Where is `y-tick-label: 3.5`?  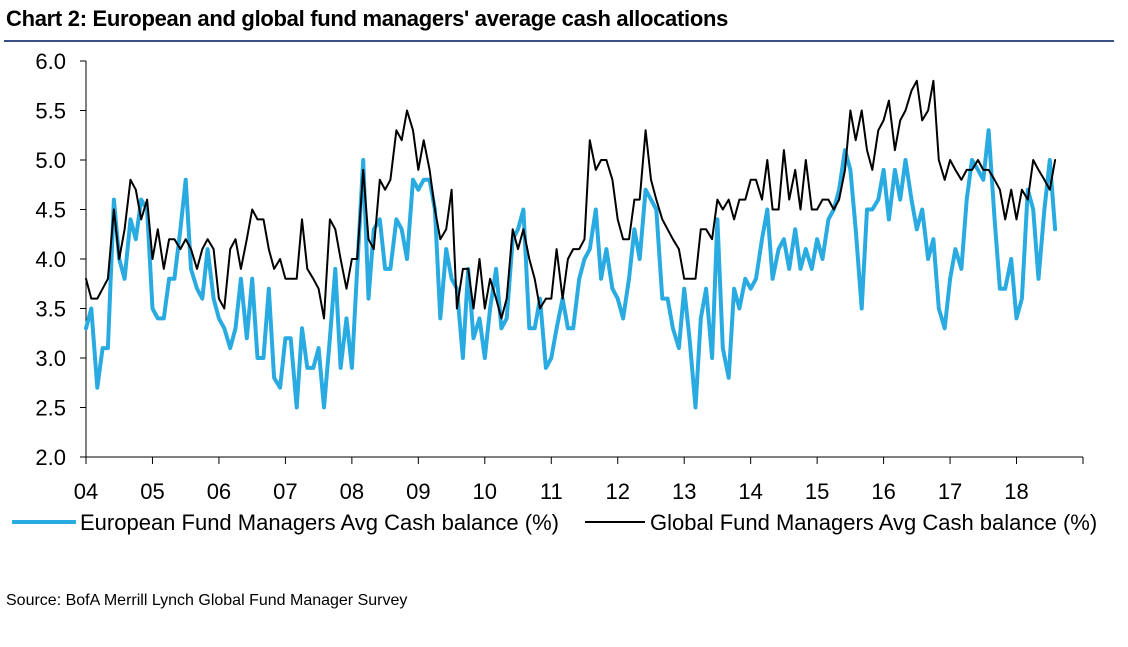
y-tick-label: 3.5 is located at coordinates (50, 309).